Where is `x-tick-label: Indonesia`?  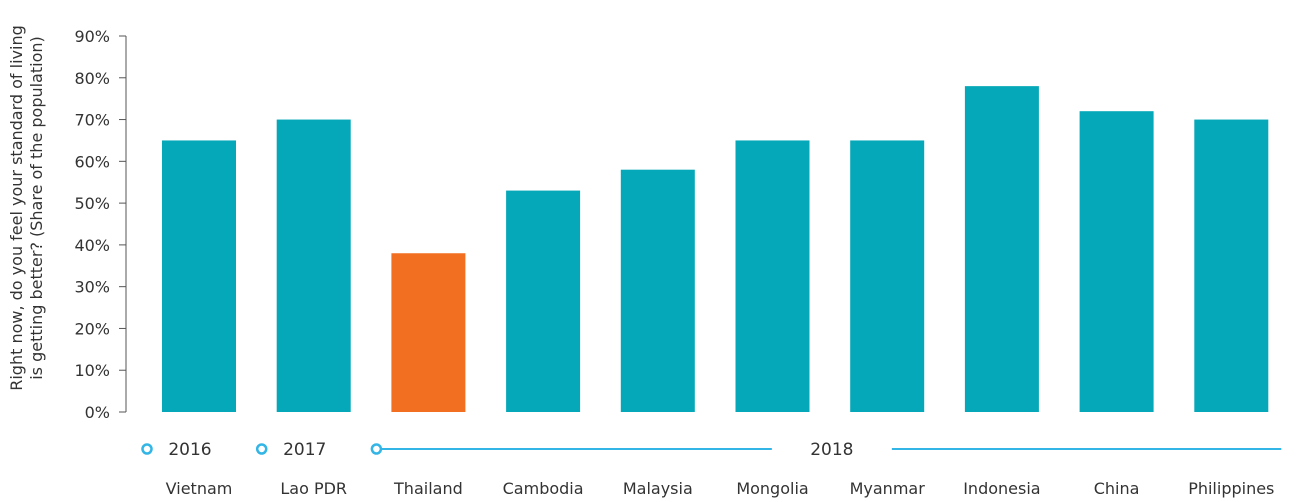
x-tick-label: Indonesia is located at coordinates (1001, 488).